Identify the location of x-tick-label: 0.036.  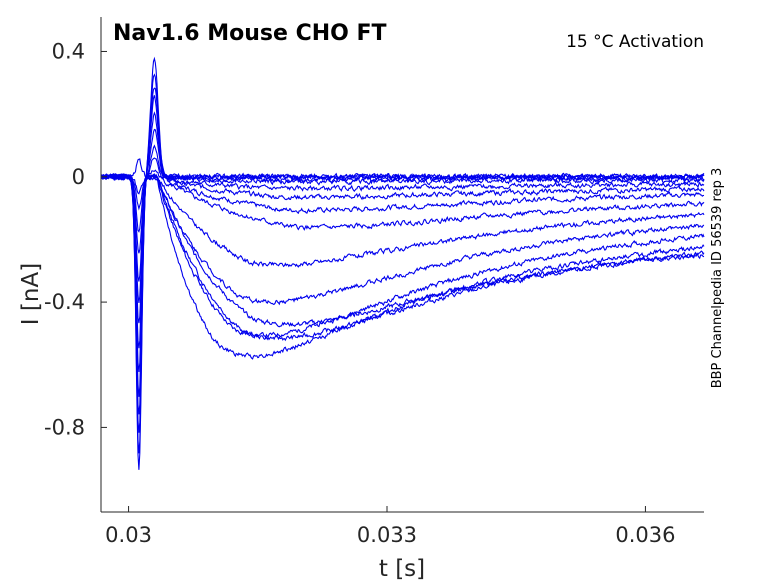
(645, 535).